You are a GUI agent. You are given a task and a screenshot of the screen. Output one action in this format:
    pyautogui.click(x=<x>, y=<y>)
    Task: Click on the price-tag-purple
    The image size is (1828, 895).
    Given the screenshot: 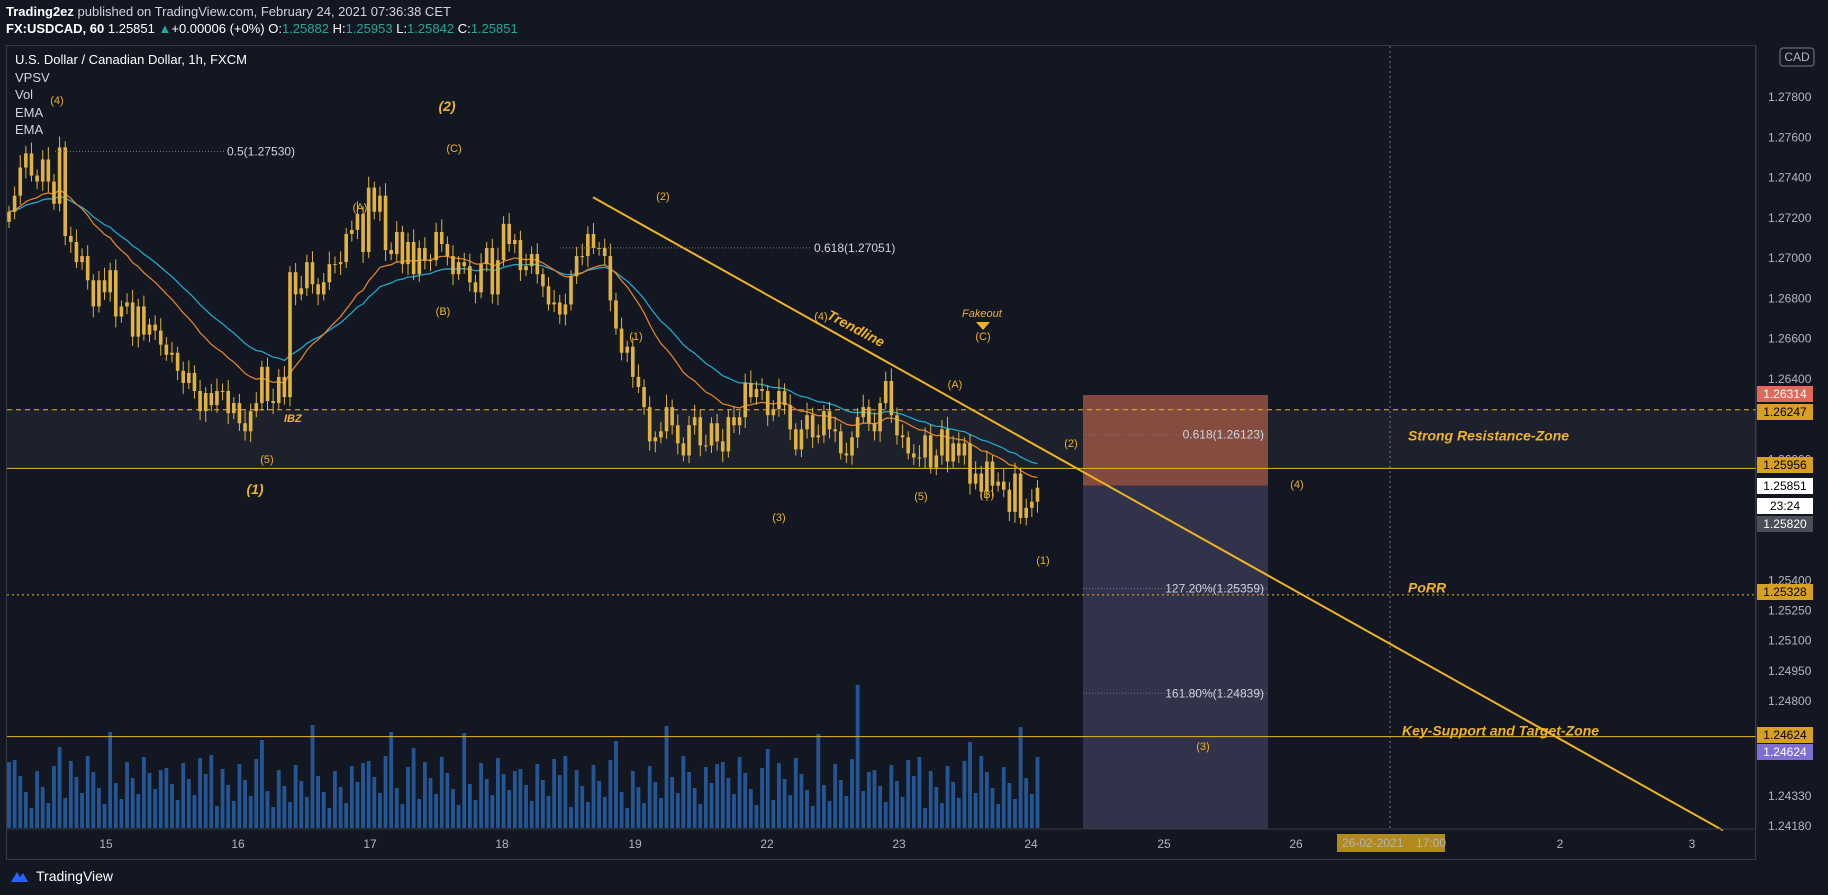 What is the action you would take?
    pyautogui.click(x=1785, y=752)
    